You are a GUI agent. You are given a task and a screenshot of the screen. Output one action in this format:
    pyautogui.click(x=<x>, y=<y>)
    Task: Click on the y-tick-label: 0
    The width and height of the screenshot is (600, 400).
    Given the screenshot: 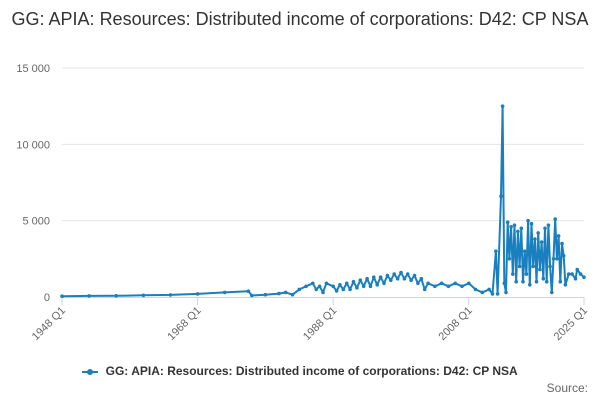 What is the action you would take?
    pyautogui.click(x=47, y=298)
    